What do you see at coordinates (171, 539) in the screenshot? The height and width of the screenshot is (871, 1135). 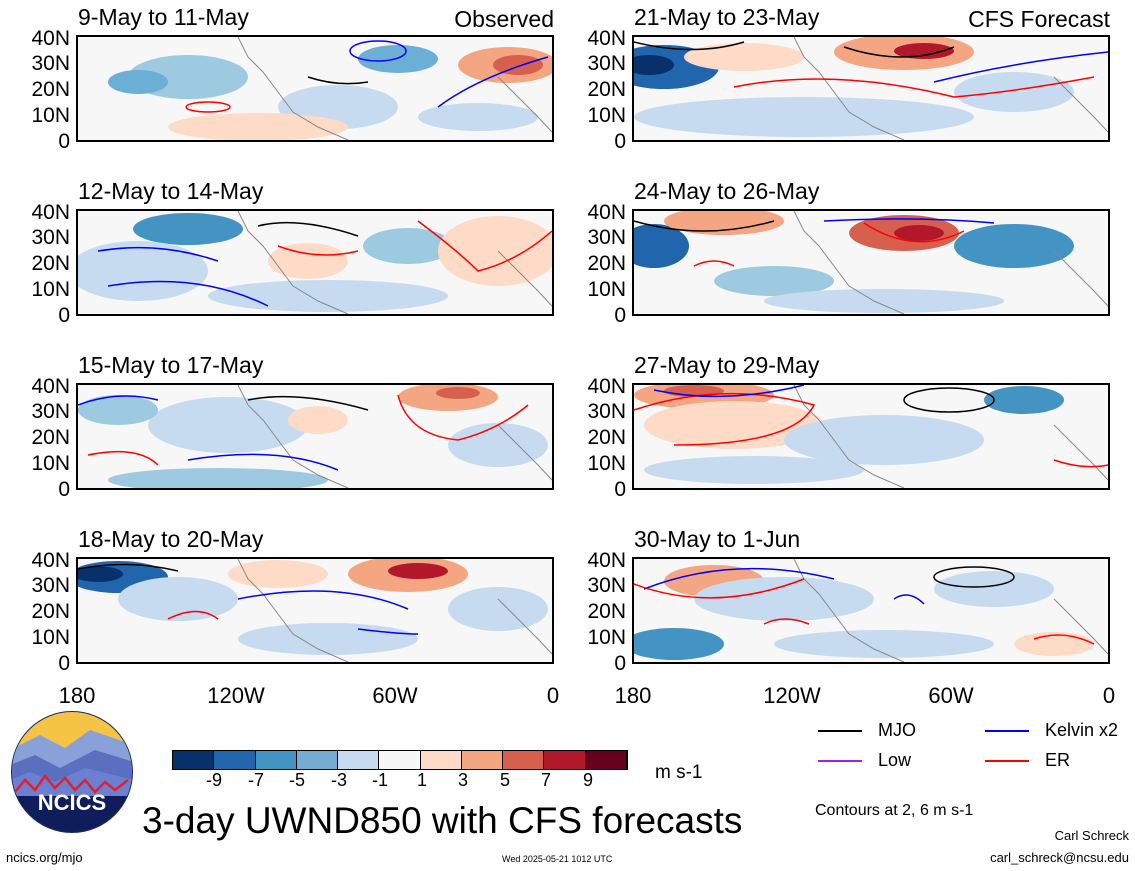 I see `panel-title: 18-May to 20-May` at bounding box center [171, 539].